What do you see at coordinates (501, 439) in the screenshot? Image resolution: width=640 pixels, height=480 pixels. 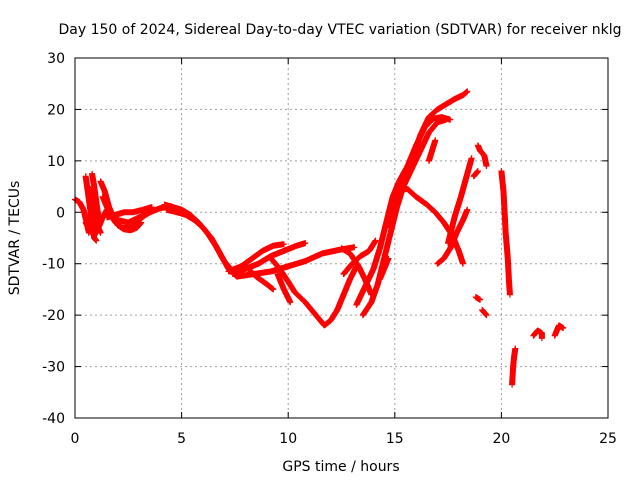 I see `x-tick-label: 20` at bounding box center [501, 439].